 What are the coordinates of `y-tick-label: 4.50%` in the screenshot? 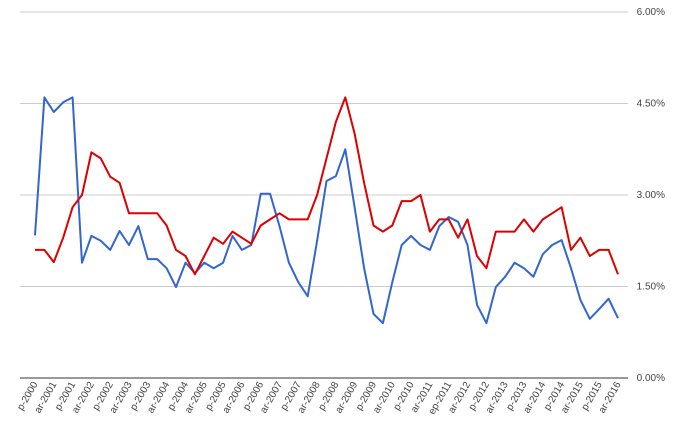 It's located at (651, 104).